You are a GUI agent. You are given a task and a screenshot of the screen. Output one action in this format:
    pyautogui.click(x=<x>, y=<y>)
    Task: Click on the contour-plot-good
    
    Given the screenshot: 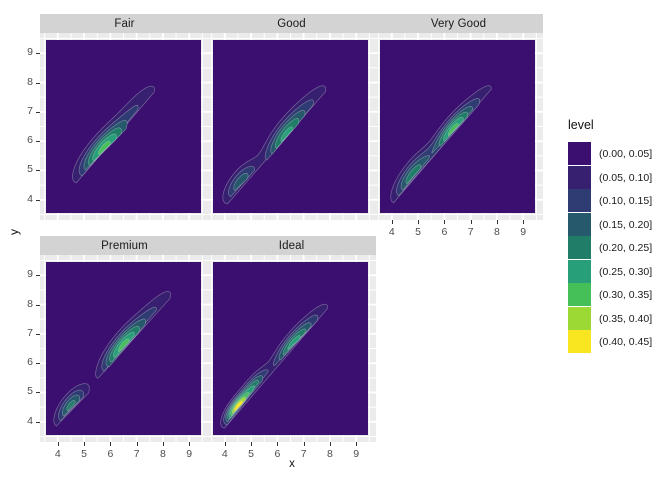 What is the action you would take?
    pyautogui.click(x=290, y=126)
    